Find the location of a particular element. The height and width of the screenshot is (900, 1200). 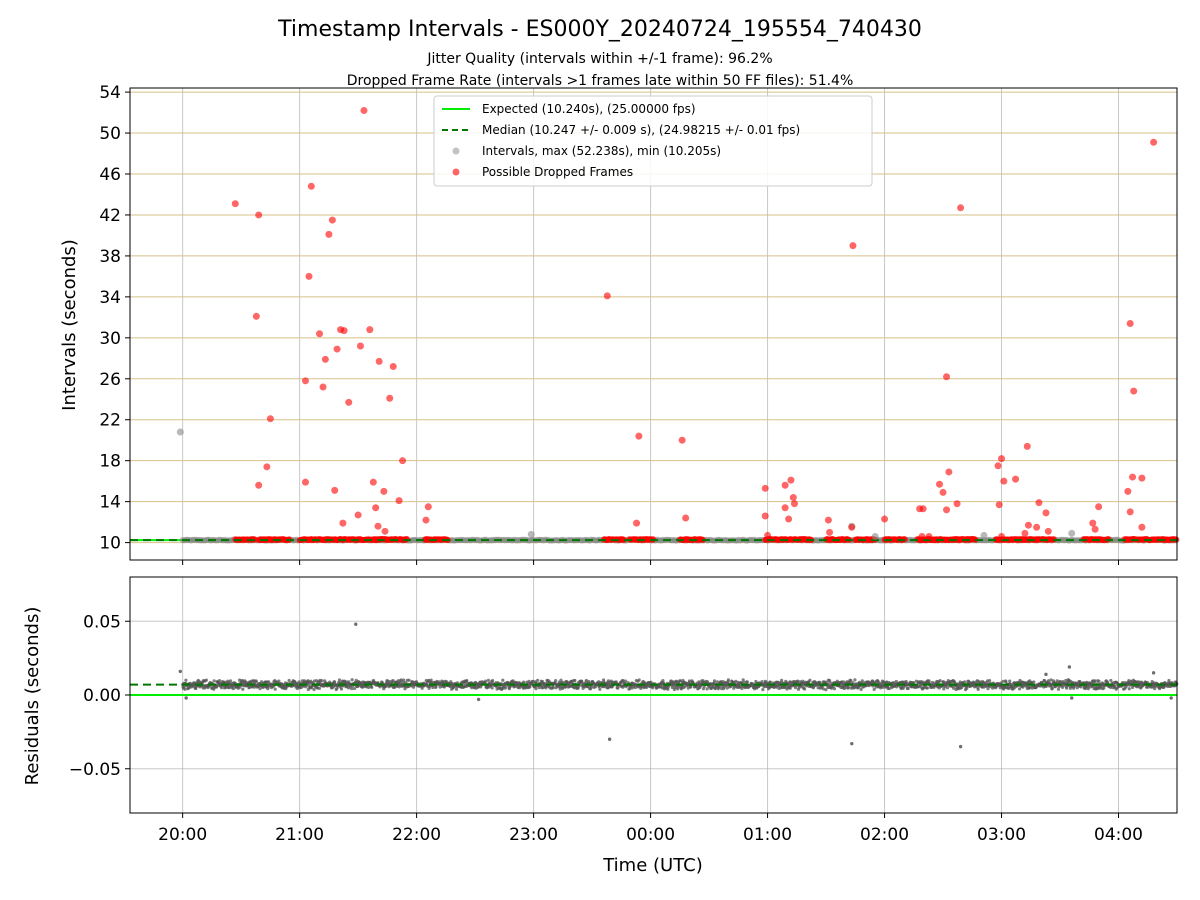

y-tick-label: 22 is located at coordinates (110, 421).